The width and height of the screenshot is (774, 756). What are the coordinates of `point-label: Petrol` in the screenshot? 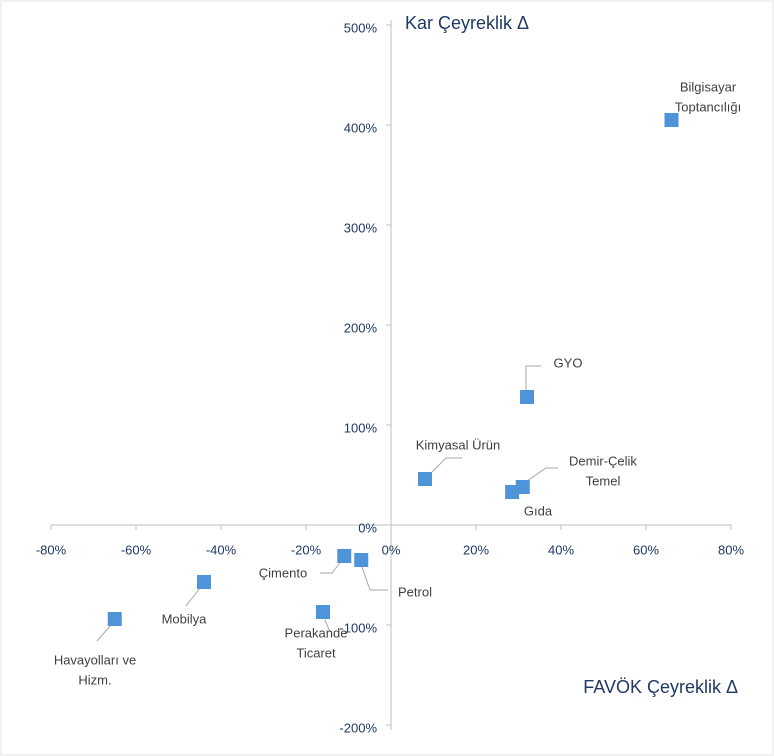 It's located at (415, 591).